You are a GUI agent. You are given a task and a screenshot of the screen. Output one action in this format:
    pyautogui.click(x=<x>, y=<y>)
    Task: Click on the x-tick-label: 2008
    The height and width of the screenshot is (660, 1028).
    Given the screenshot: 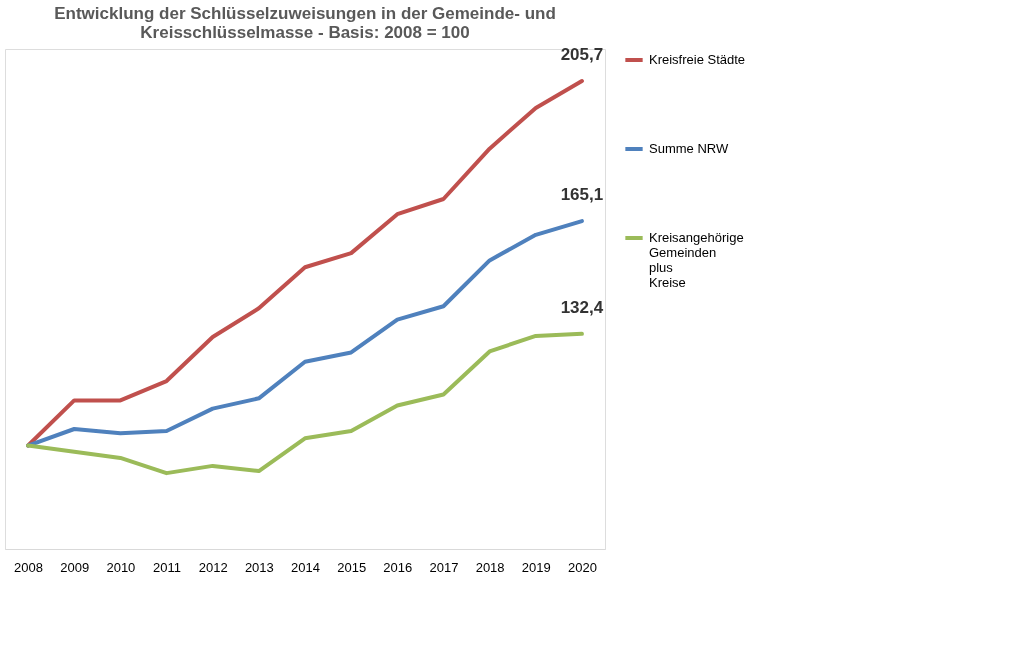 What is the action you would take?
    pyautogui.click(x=29, y=567)
    